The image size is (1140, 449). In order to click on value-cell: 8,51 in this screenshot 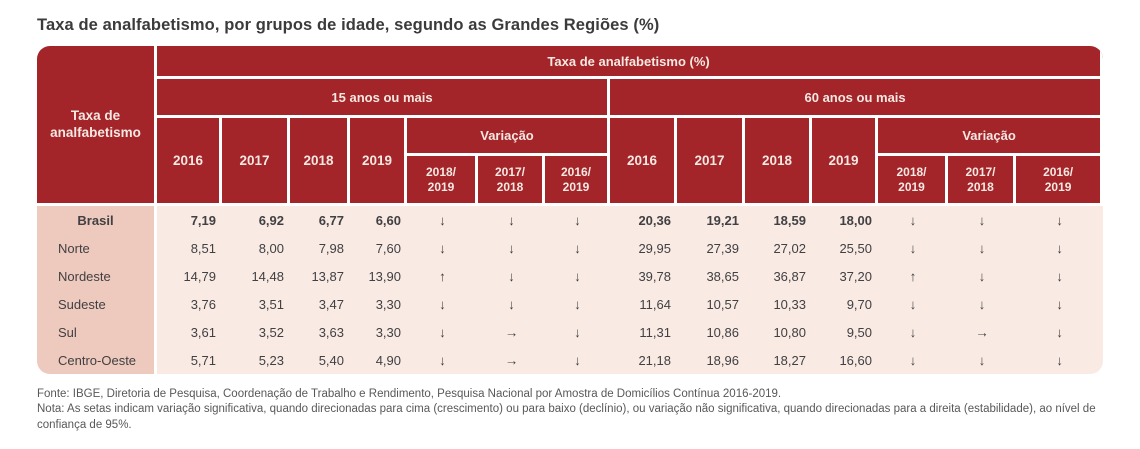, I will do `click(189, 248)`.